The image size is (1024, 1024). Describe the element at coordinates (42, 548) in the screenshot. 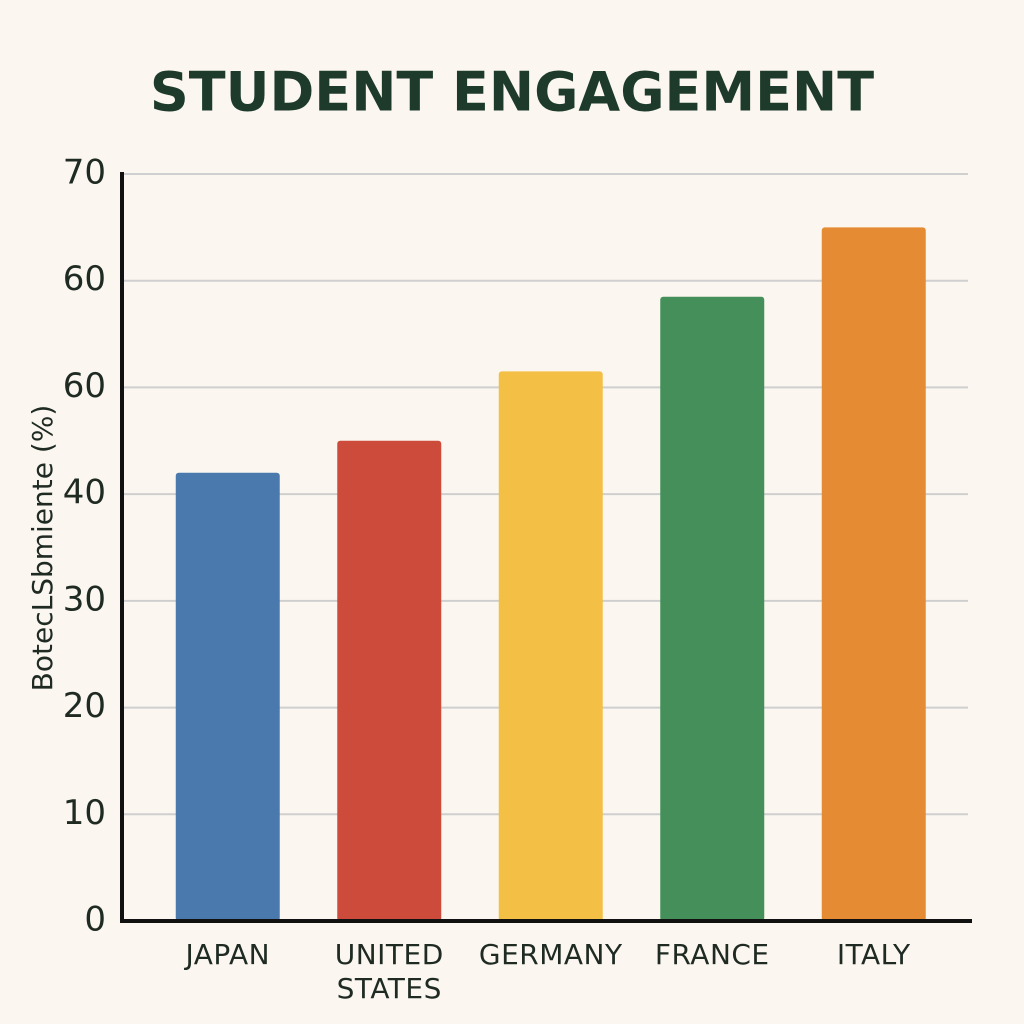

I see `y-axis-label: BotecLSbmiente (%)` at that location.